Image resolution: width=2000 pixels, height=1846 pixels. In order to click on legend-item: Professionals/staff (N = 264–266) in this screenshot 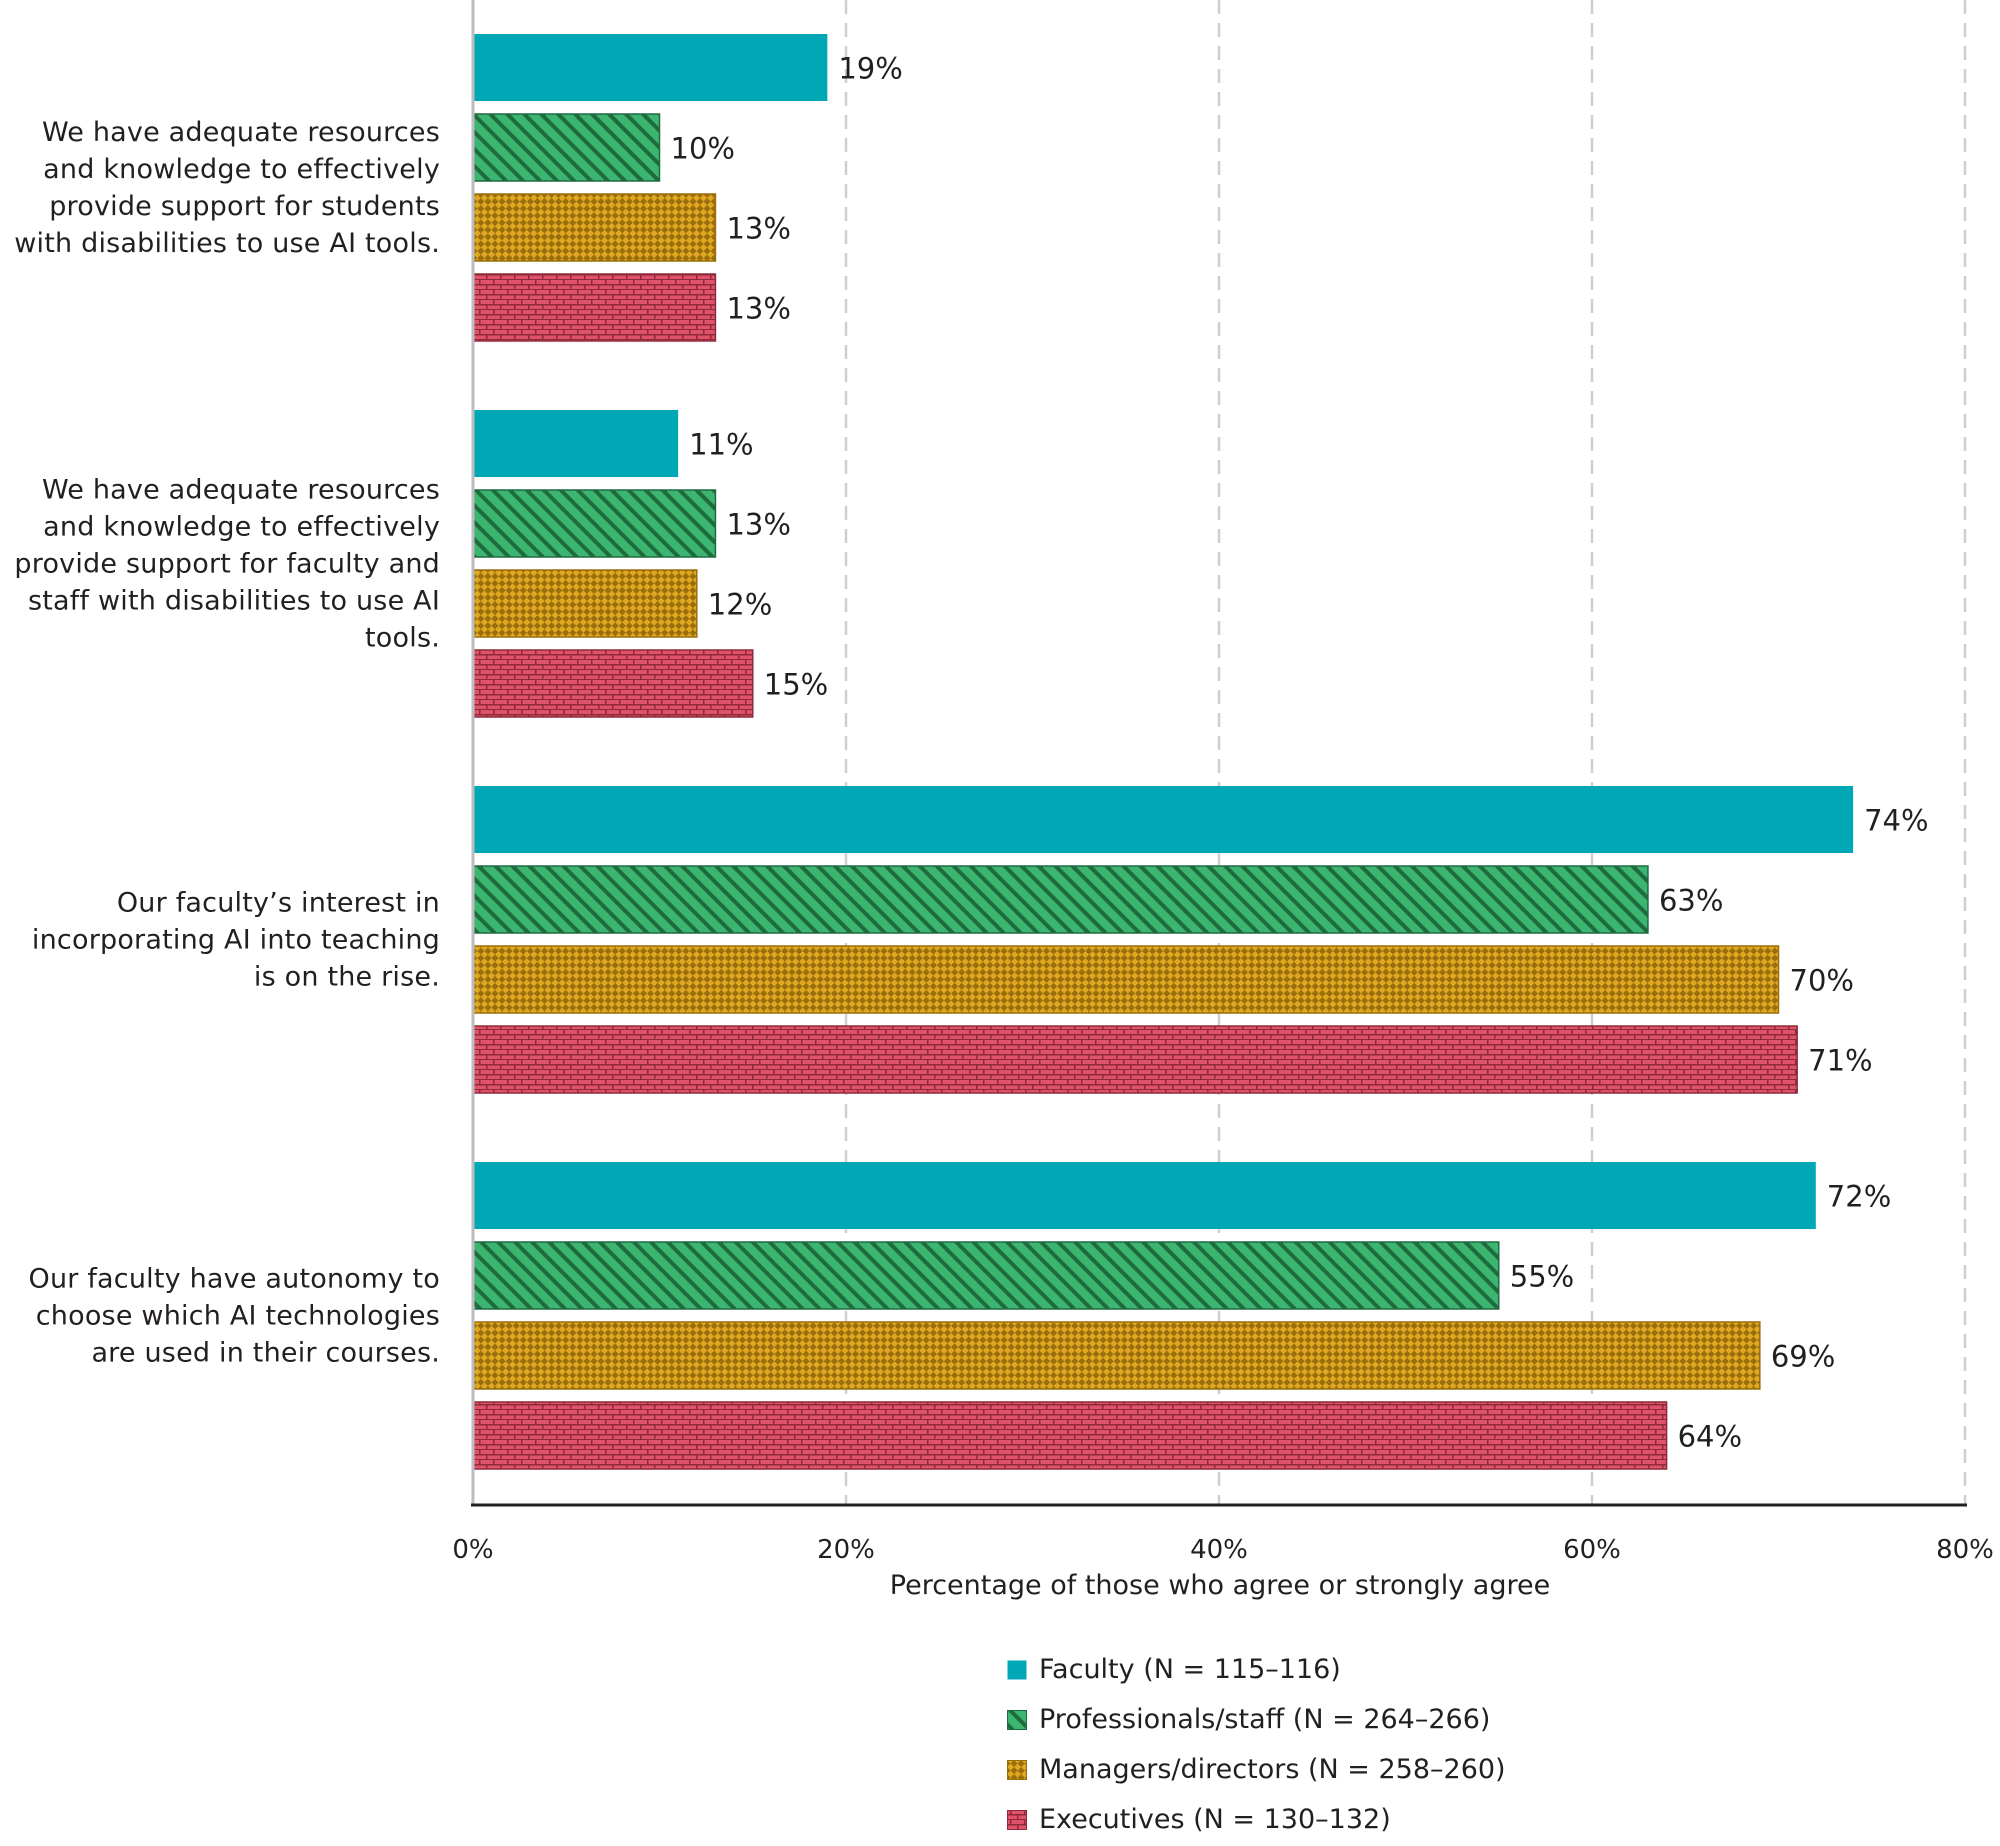, I will do `click(1256, 1720)`.